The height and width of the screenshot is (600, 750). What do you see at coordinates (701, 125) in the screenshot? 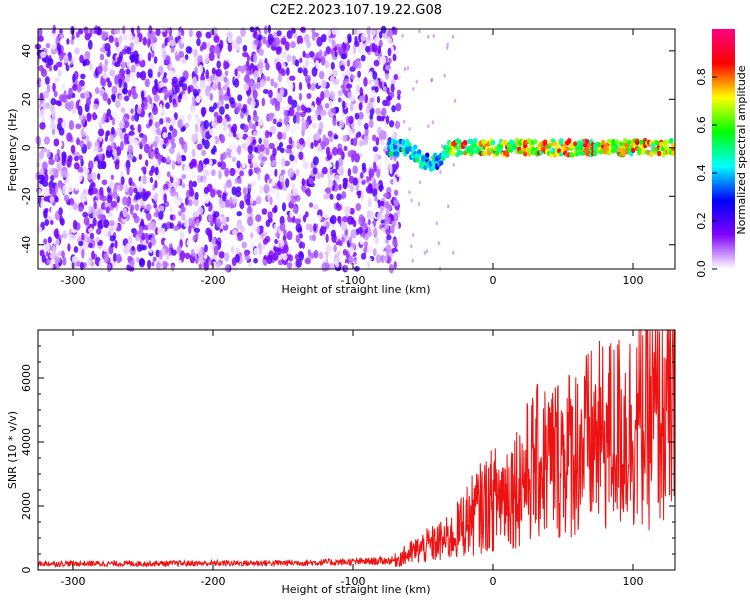
I see `colorbar-tick-label: 0.6` at bounding box center [701, 125].